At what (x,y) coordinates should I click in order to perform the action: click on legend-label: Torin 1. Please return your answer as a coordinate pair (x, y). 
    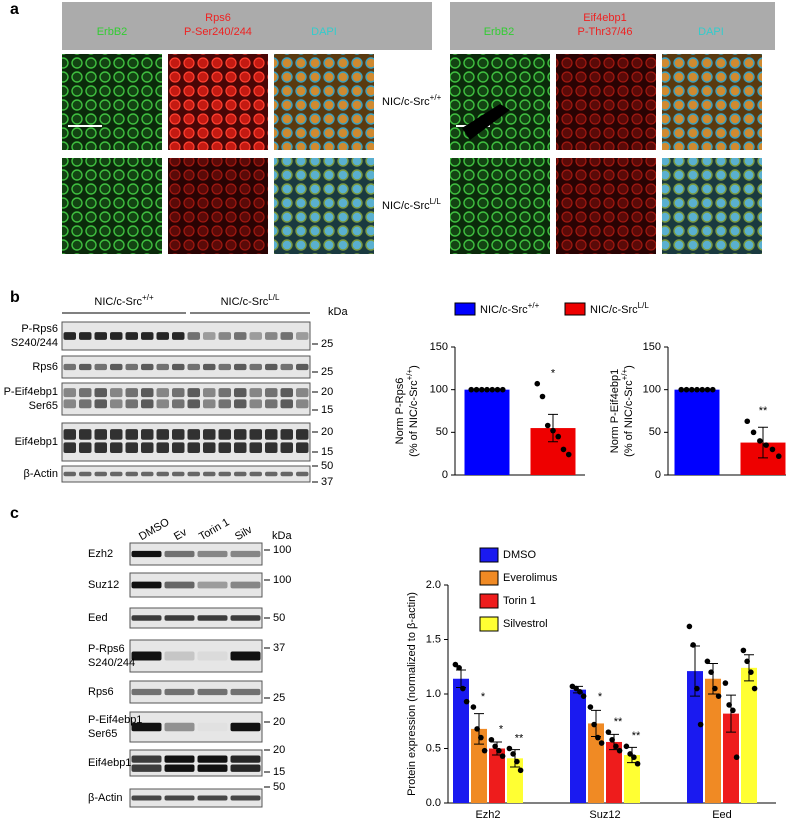
    Looking at the image, I should click on (519, 601).